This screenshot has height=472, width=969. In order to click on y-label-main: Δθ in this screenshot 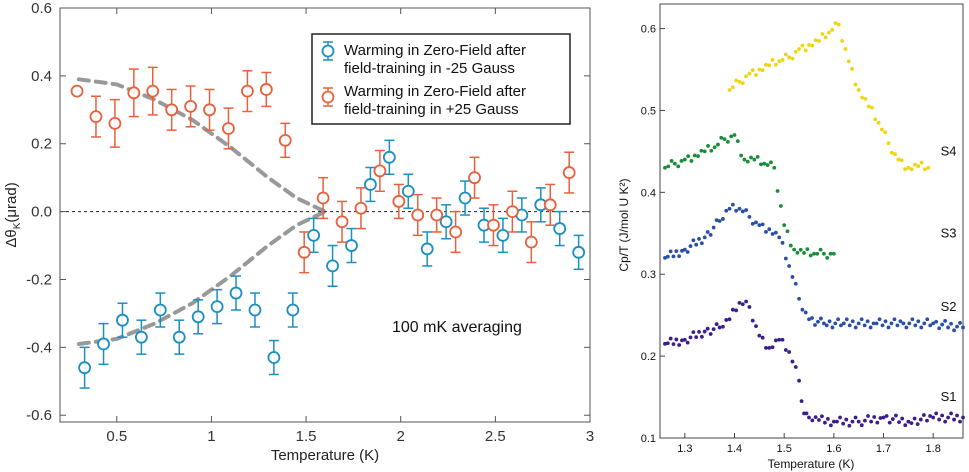, I will do `click(11, 238)`.